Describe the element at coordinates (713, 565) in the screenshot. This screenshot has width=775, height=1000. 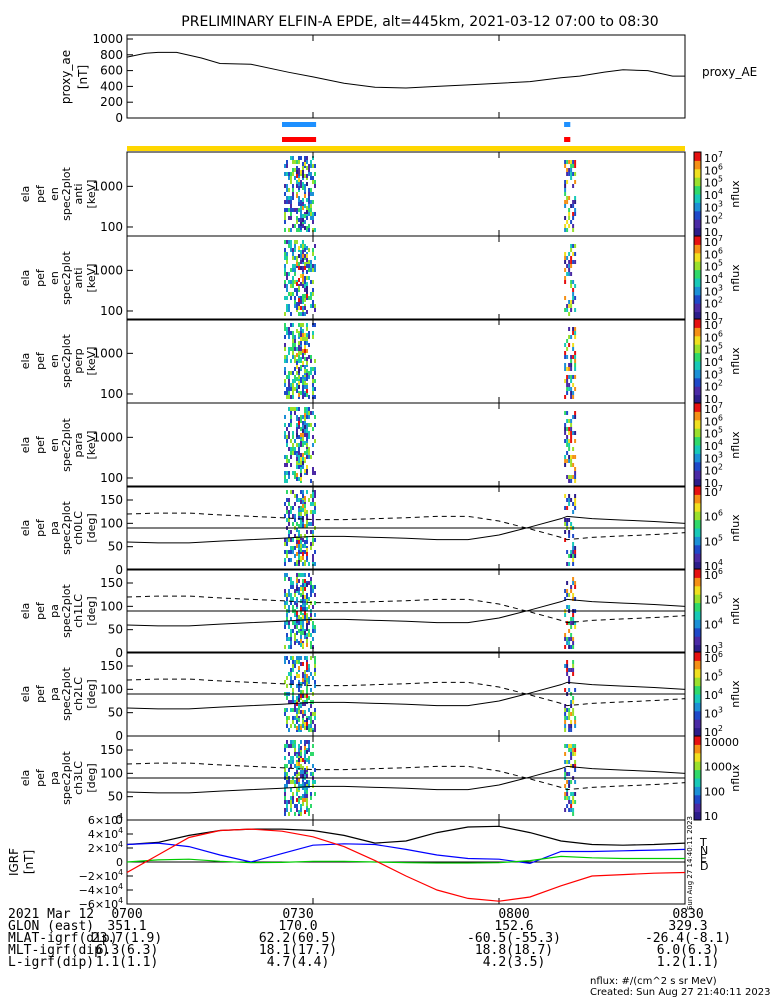
I see `colorbar-tick-label: 10⁴` at that location.